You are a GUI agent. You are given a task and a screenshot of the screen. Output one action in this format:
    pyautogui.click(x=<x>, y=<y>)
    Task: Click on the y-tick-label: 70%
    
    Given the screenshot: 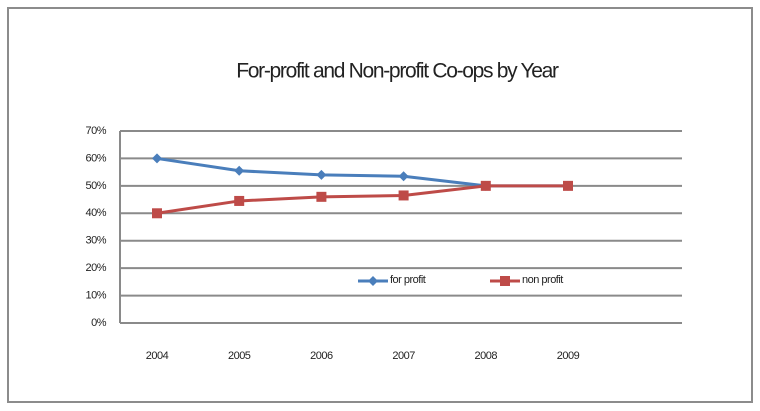 What is the action you would take?
    pyautogui.click(x=95, y=131)
    